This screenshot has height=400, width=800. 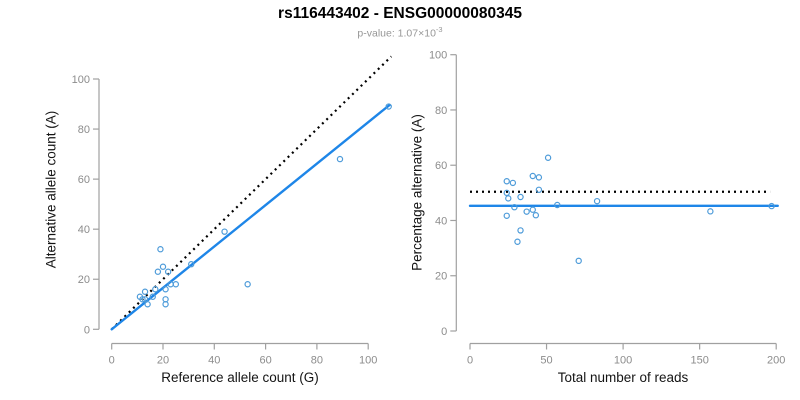 What do you see at coordinates (240, 377) in the screenshot?
I see `left-plot-xaxis-title: Reference allele count (G)` at bounding box center [240, 377].